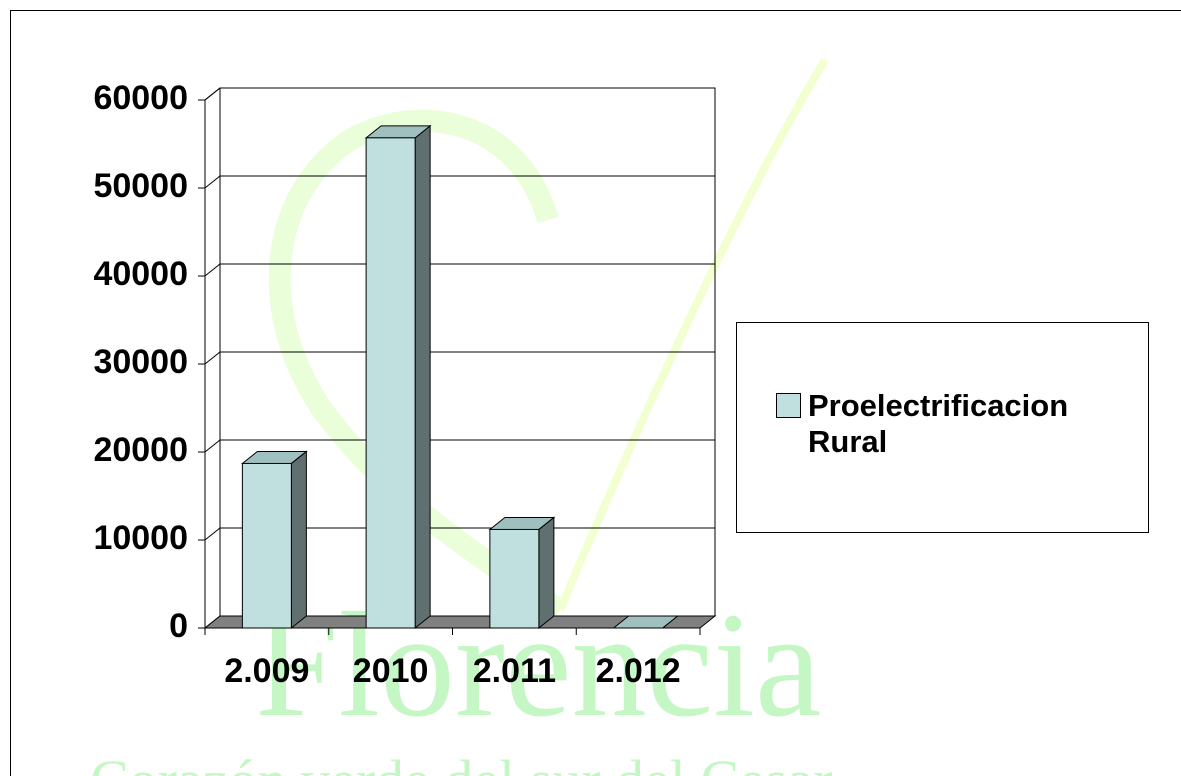 Image resolution: width=1181 pixels, height=776 pixels. I want to click on y-tick-label: 0, so click(178, 626).